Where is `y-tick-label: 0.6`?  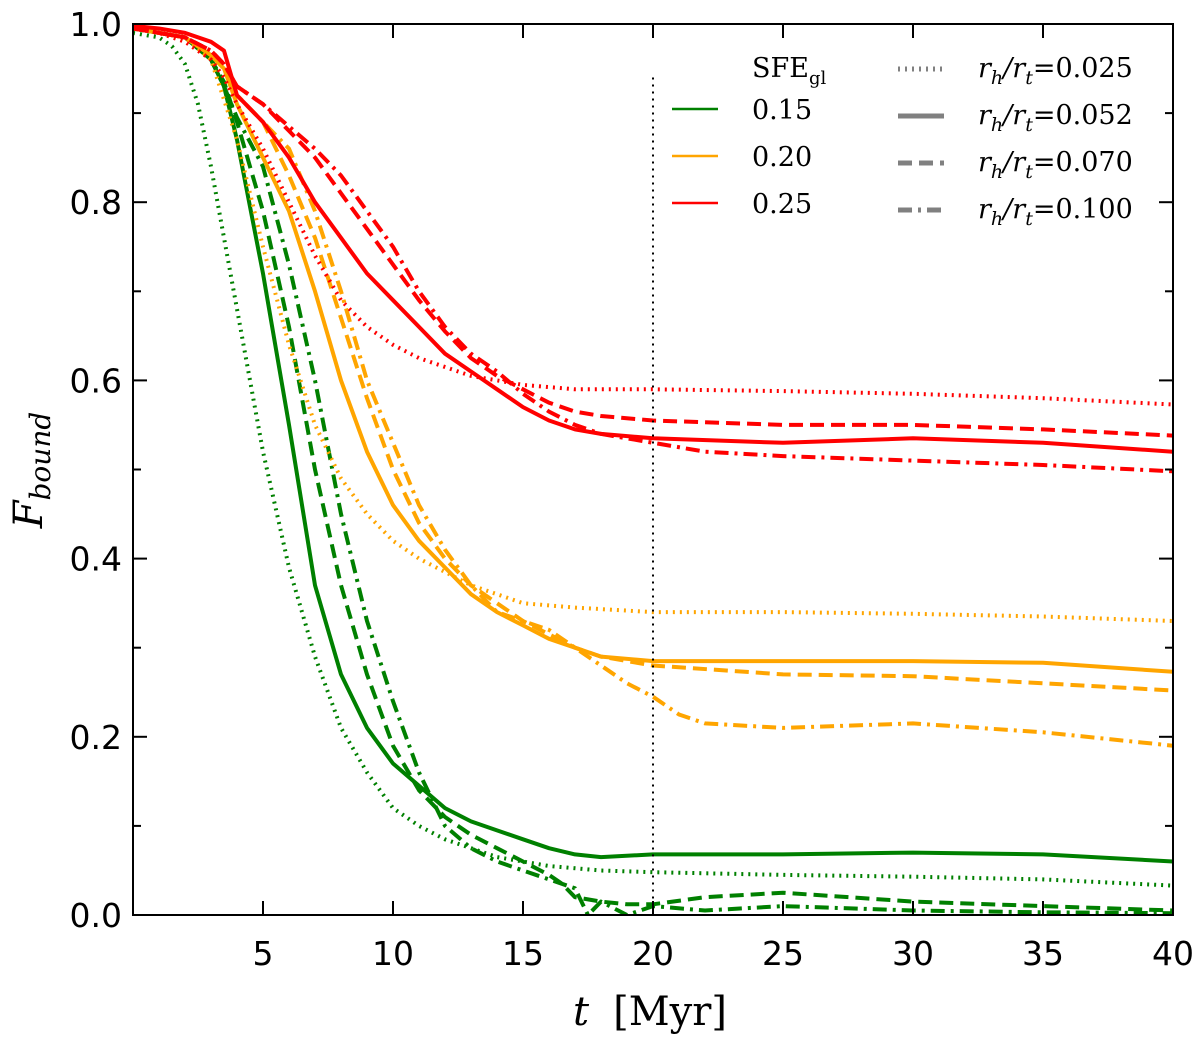 y-tick-label: 0.6 is located at coordinates (96, 380).